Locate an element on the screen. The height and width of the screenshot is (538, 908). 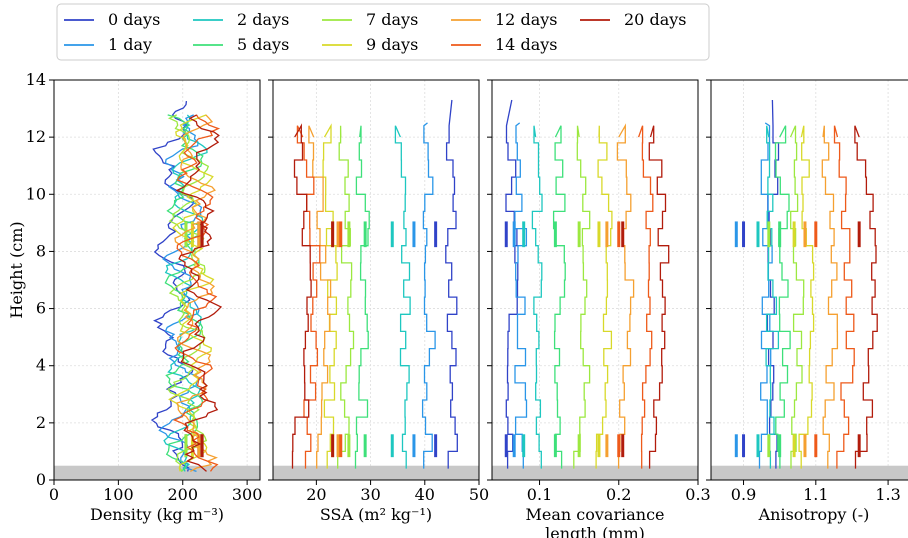
x-axis-label: Mean covariance is located at coordinates (595, 514).